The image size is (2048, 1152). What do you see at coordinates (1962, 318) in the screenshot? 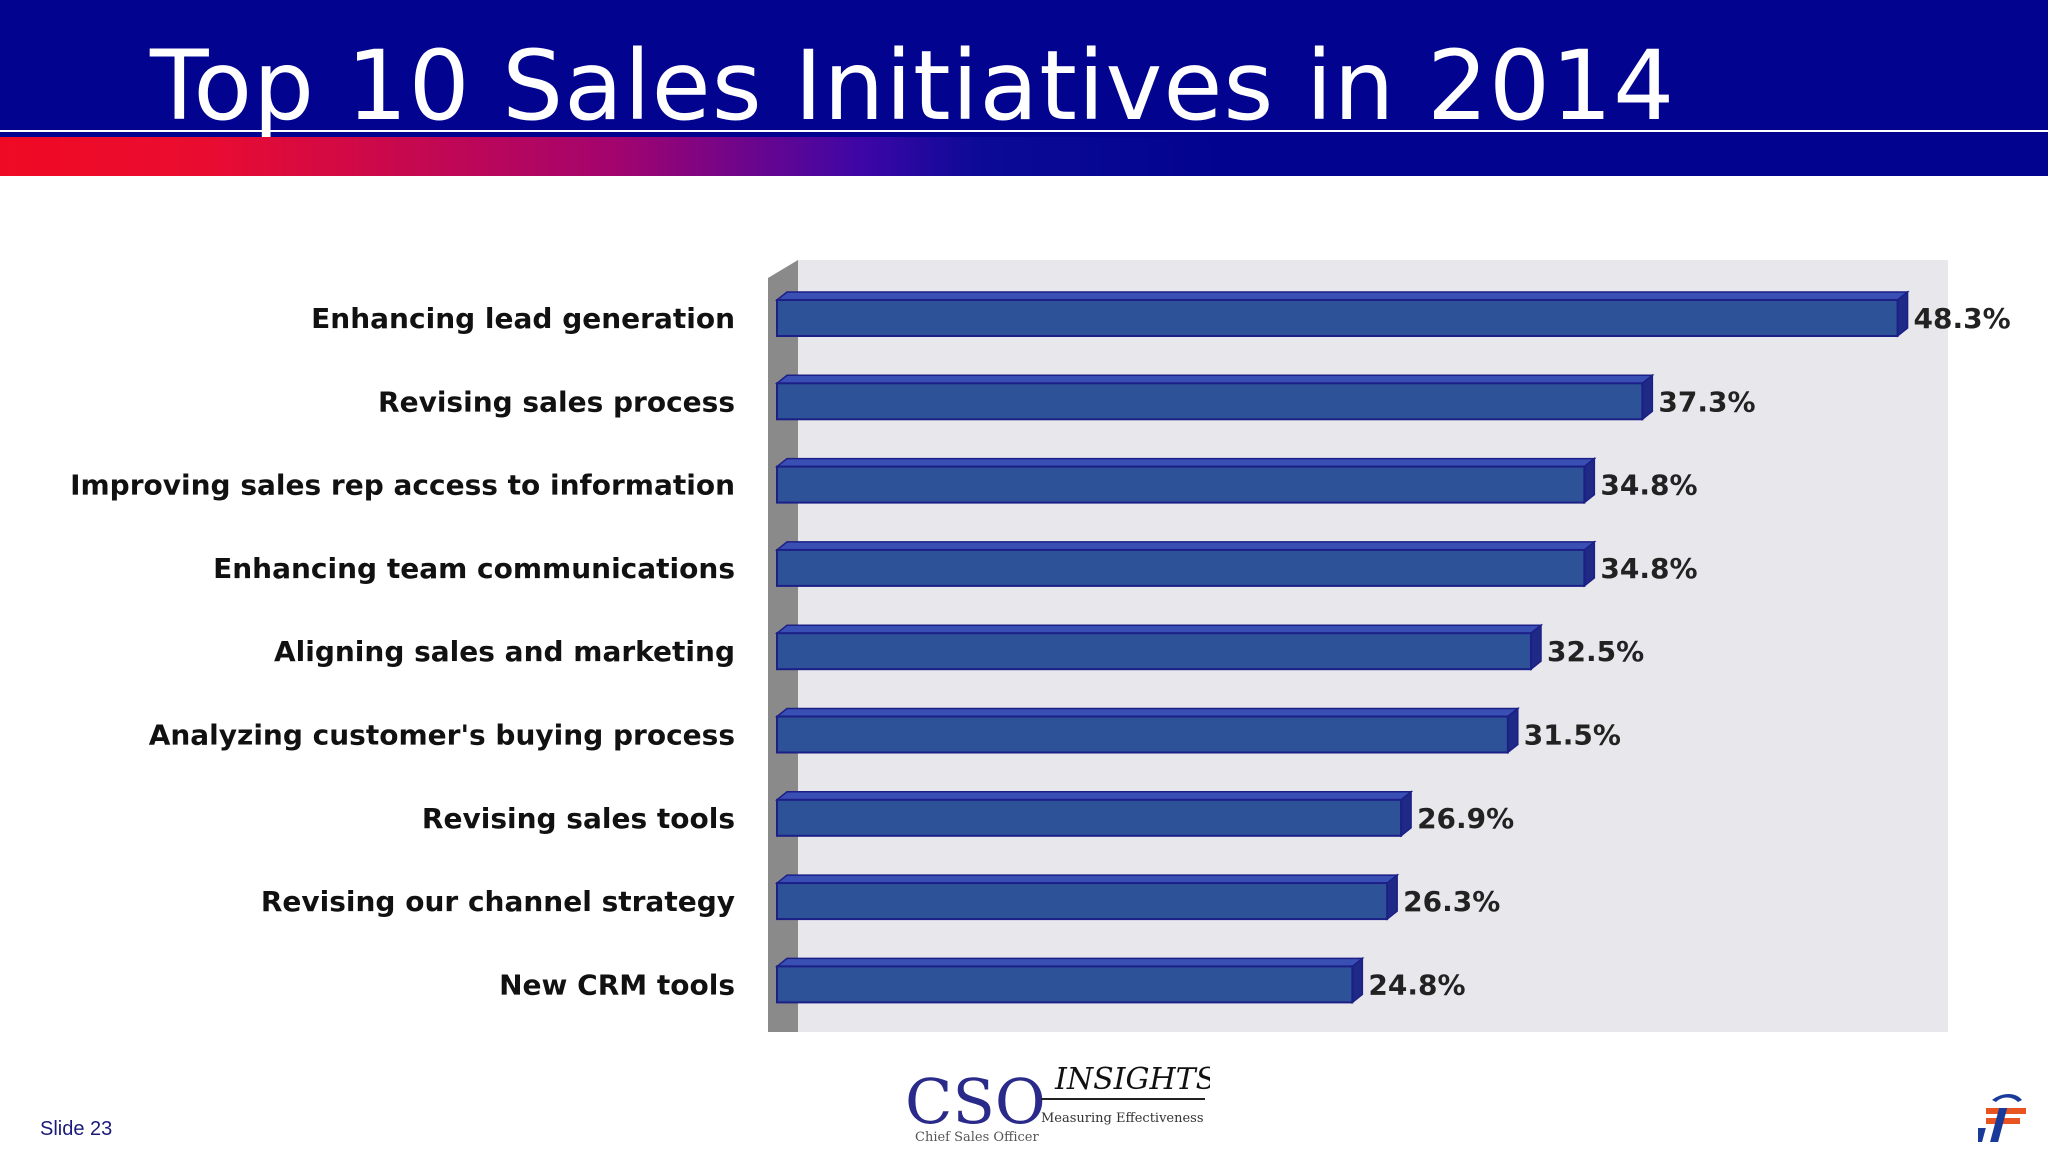
I see `bar-value-label: 48.3%` at bounding box center [1962, 318].